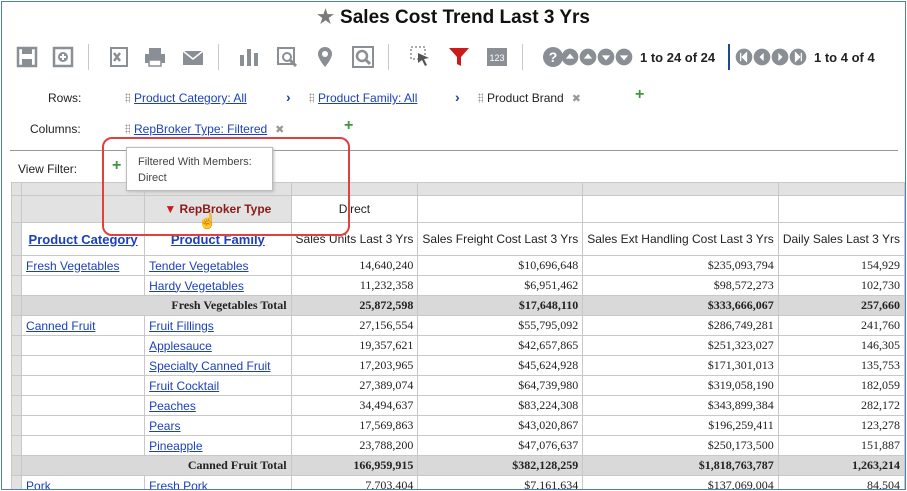 The width and height of the screenshot is (907, 491). I want to click on chart-icon, so click(249, 57).